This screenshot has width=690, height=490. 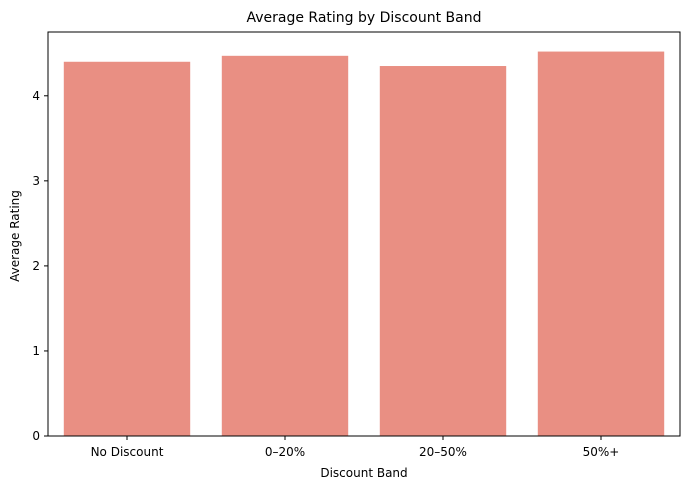 I want to click on y-tick-label: 3, so click(x=36, y=181).